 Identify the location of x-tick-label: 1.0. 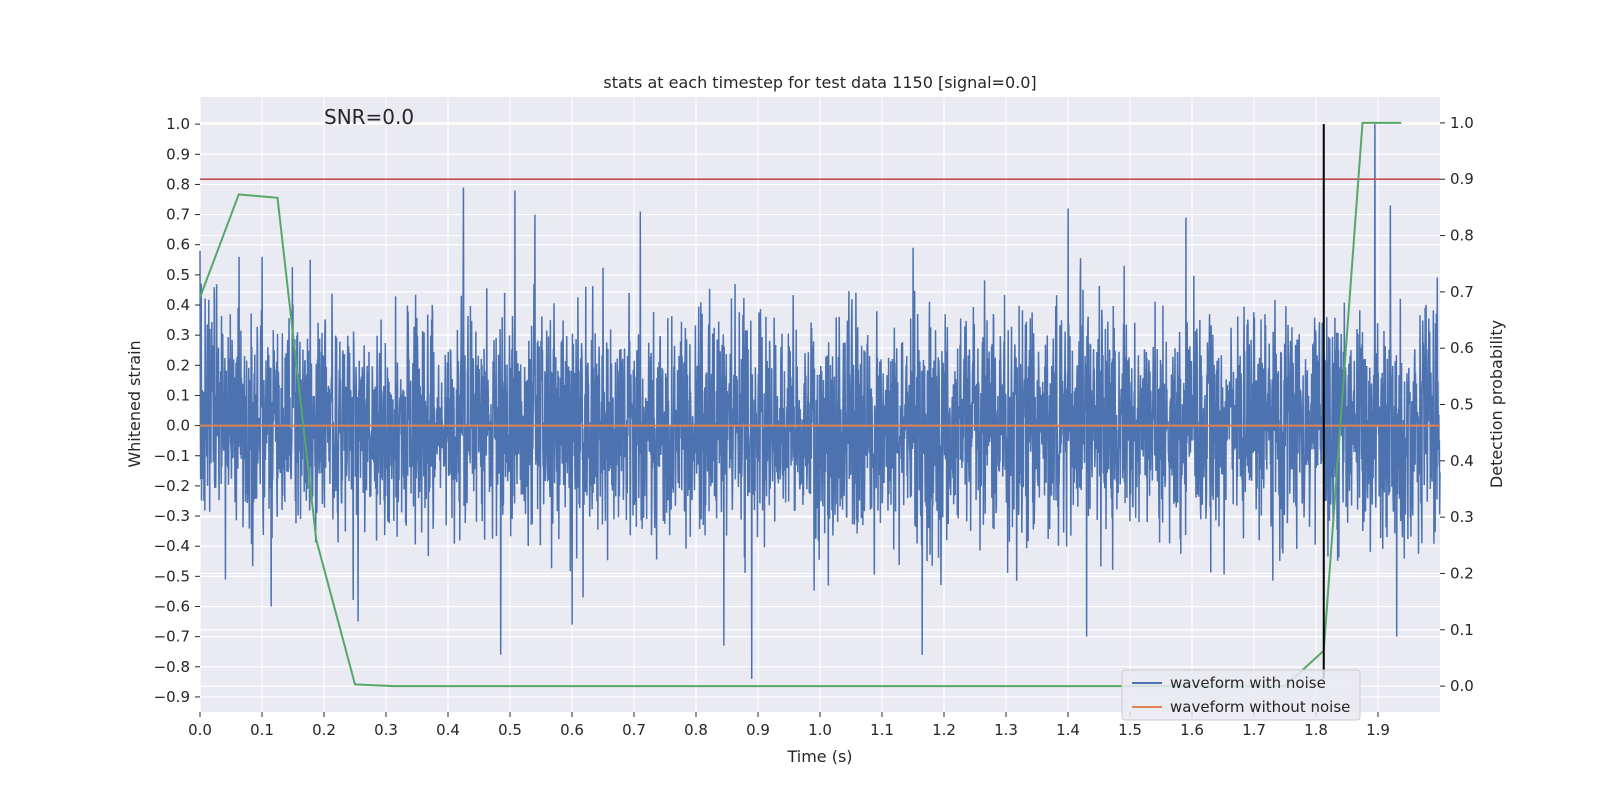
(820, 730).